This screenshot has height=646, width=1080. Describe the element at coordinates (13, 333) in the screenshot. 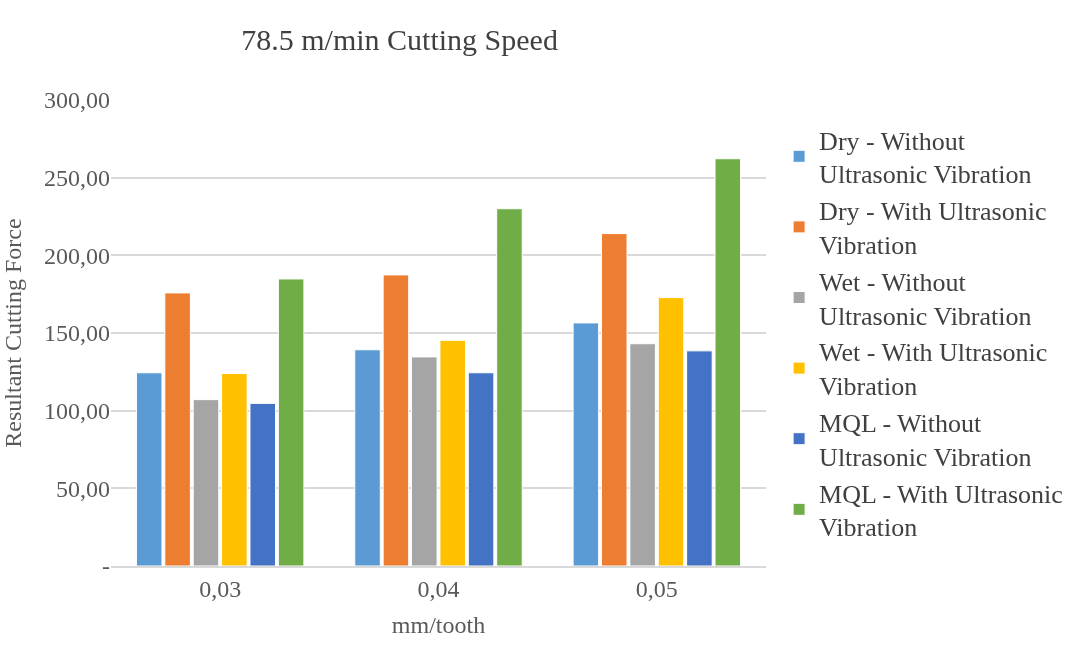

I see `y-axis-title: Resultant Cutting Force` at that location.